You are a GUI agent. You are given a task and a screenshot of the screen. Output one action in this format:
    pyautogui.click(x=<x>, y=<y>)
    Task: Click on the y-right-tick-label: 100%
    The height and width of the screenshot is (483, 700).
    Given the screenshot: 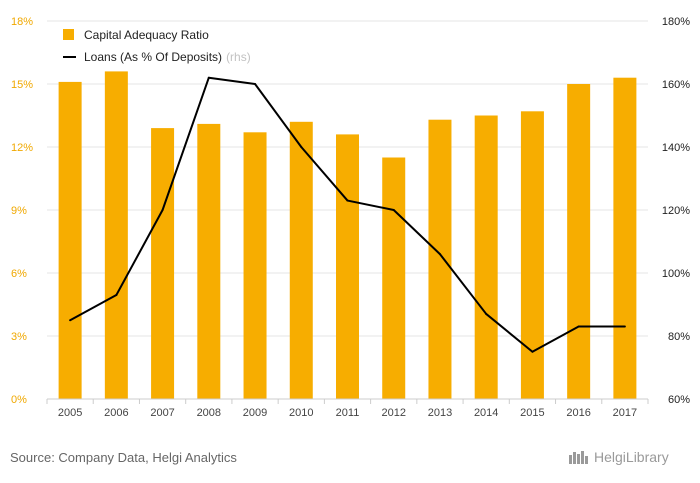 What is the action you would take?
    pyautogui.click(x=676, y=274)
    